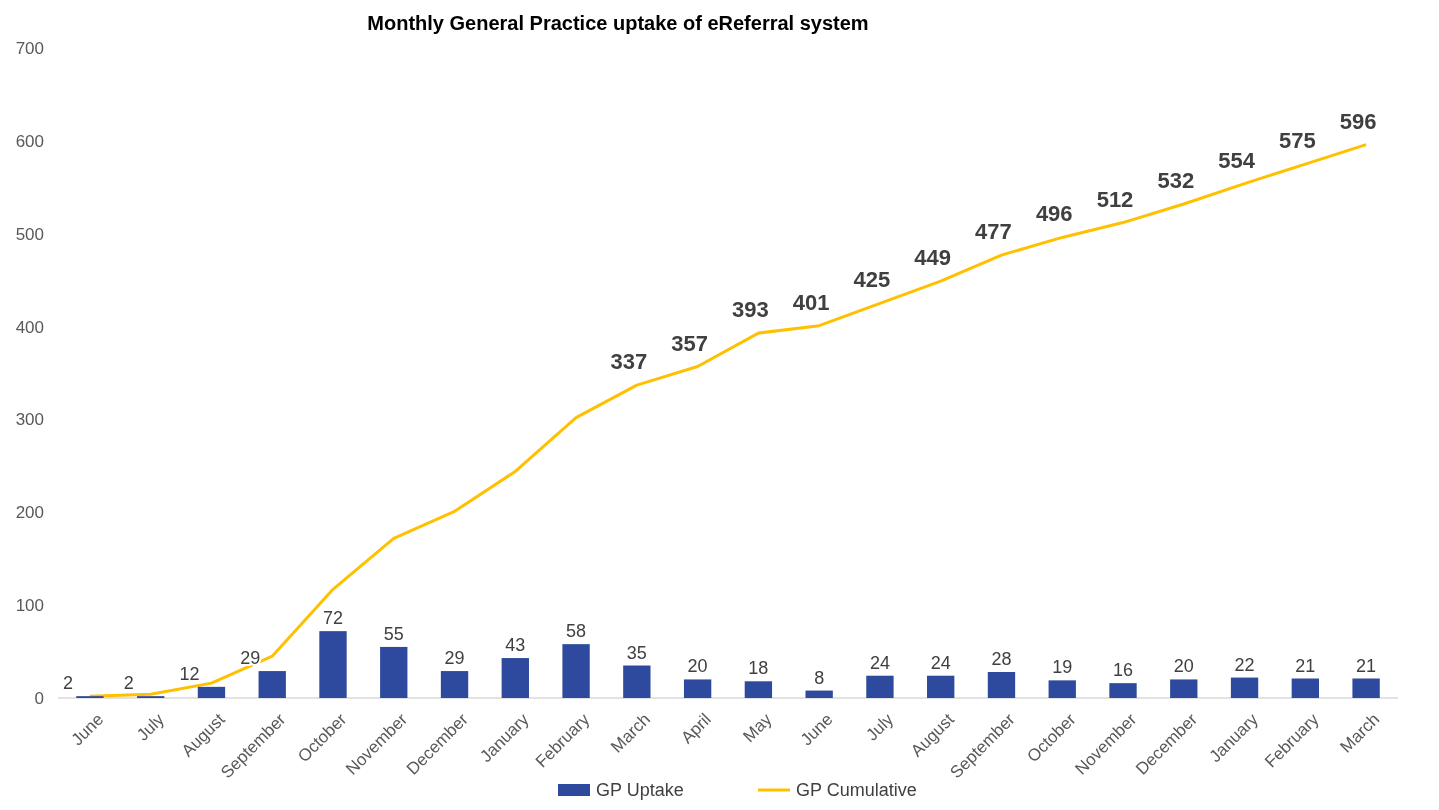 This screenshot has width=1439, height=810. Describe the element at coordinates (29, 234) in the screenshot. I see `y-tick-label: 500` at that location.